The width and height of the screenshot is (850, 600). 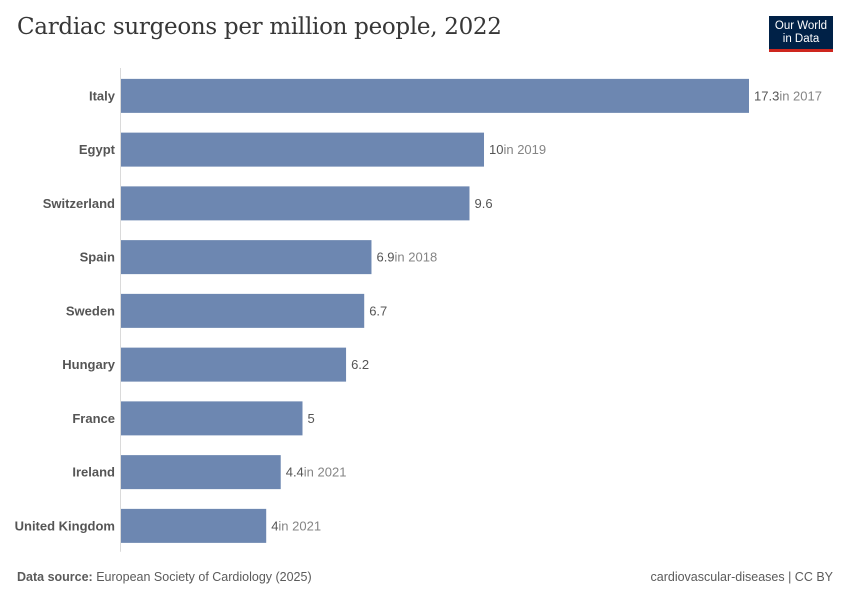 What do you see at coordinates (801, 39) in the screenshot?
I see `logo-line-2: in Data` at bounding box center [801, 39].